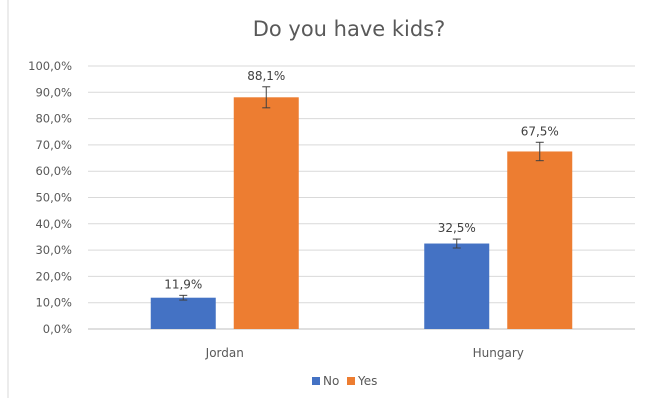  What do you see at coordinates (53, 119) in the screenshot?
I see `y-tick-label: 80,0%` at bounding box center [53, 119].